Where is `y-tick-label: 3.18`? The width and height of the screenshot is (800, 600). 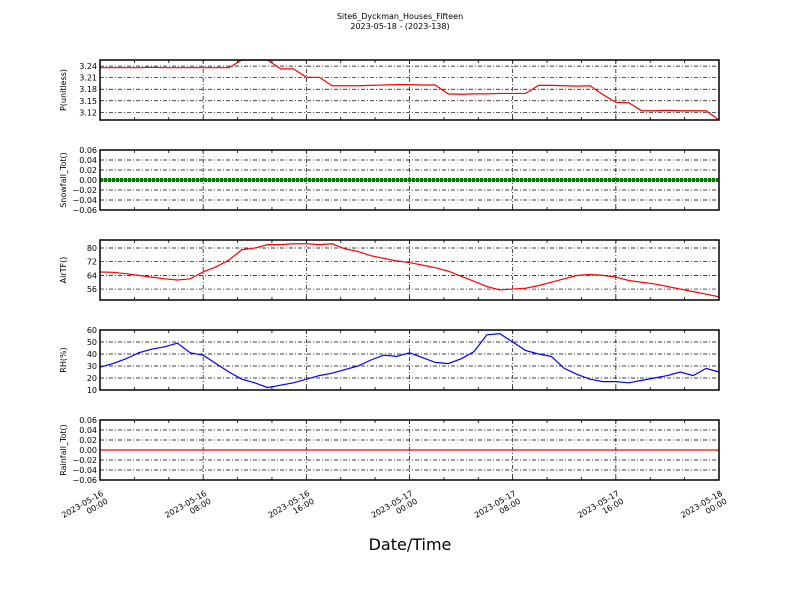
y-tick-label: 3.18 is located at coordinates (88, 89).